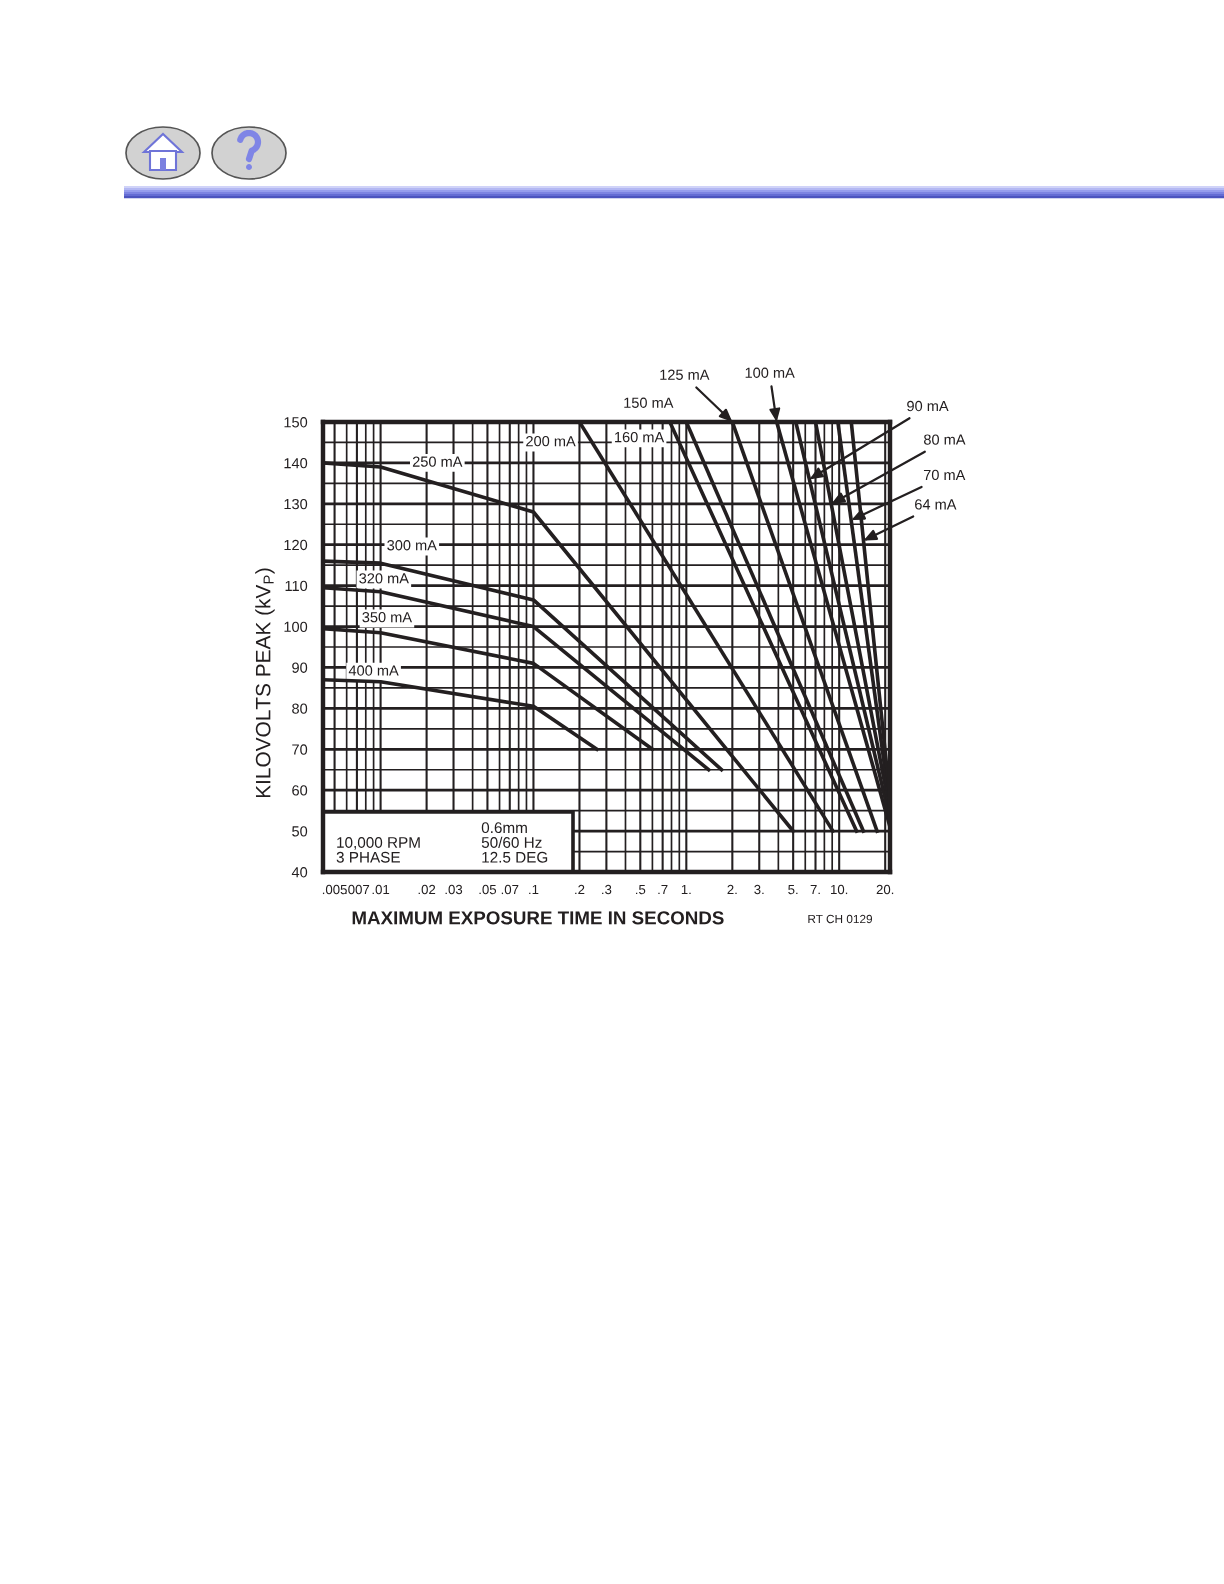 This screenshot has height=1584, width=1224. I want to click on annotation: 350 mA, so click(387, 617).